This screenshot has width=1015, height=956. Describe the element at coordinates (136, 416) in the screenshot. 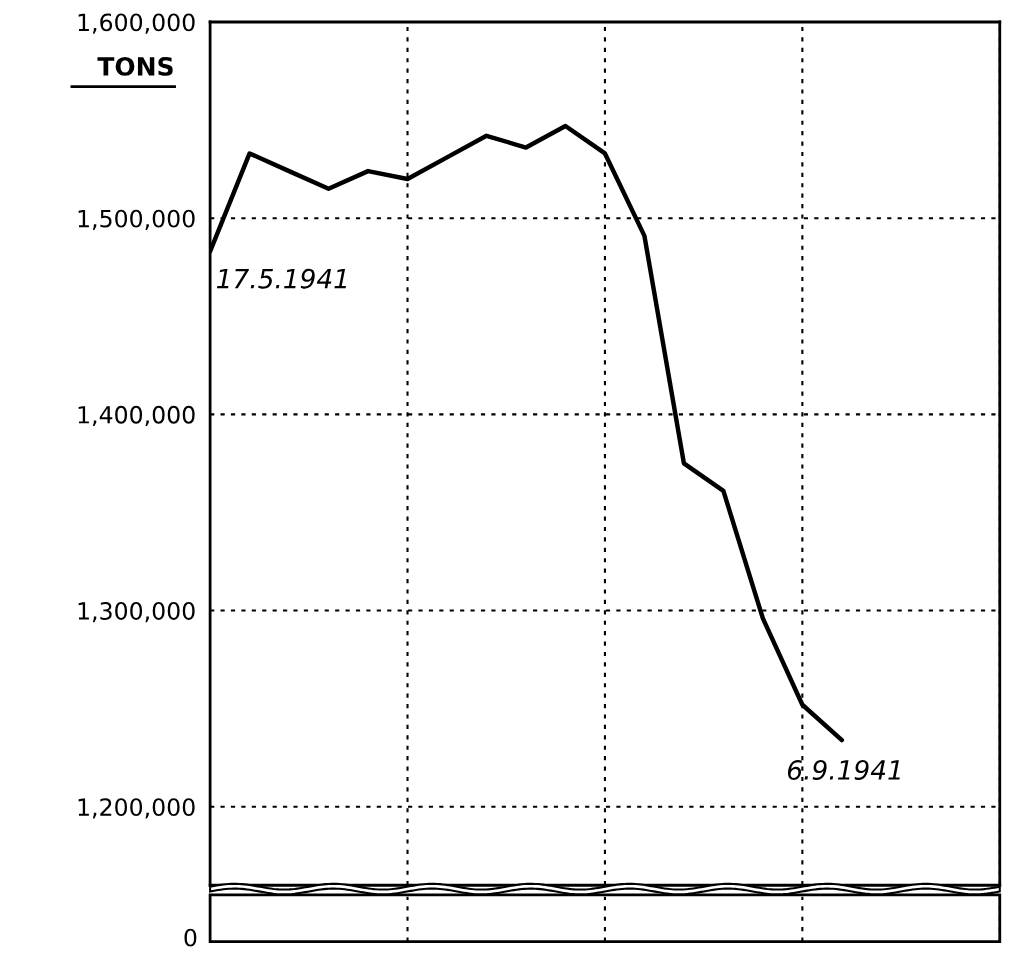

I see `y-tick-label: 1,400,000` at that location.